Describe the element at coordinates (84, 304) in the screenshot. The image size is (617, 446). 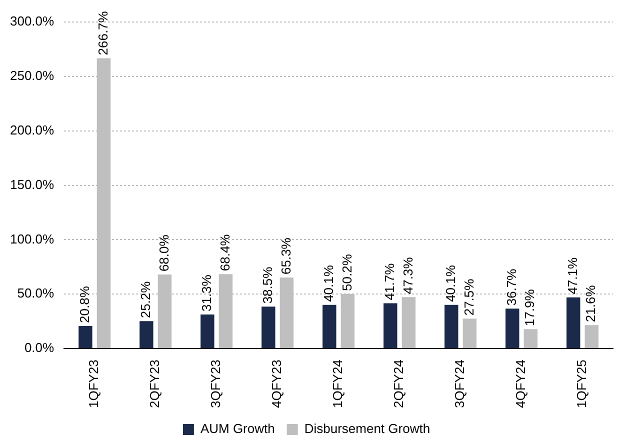
I see `data-label: 20.8%` at that location.